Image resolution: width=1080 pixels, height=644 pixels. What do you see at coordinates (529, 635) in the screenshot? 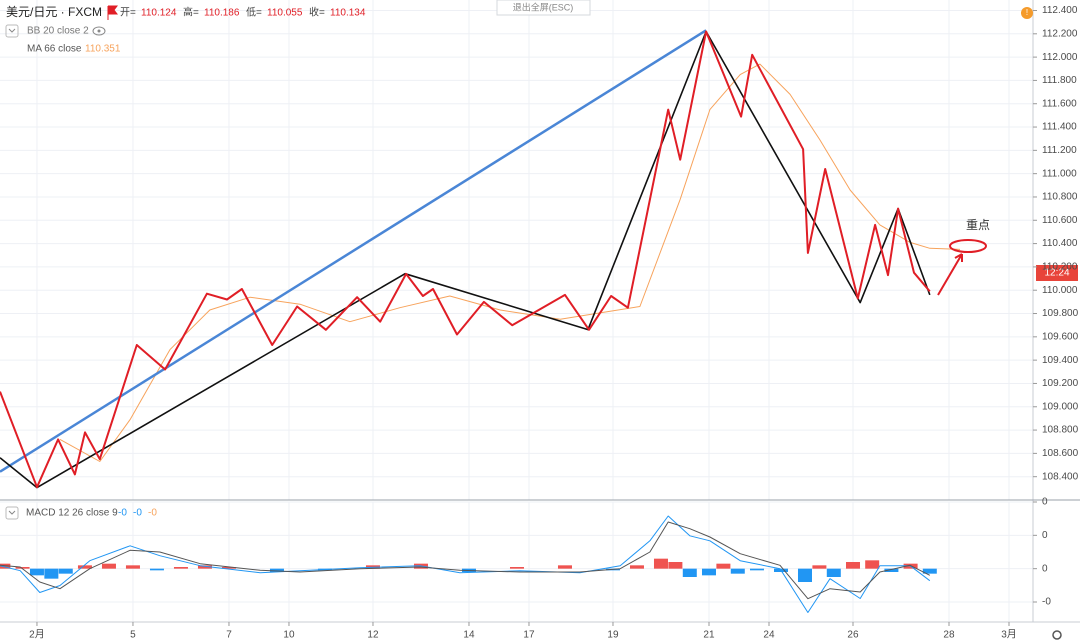
I see `x-tick-label: 17` at bounding box center [529, 635].